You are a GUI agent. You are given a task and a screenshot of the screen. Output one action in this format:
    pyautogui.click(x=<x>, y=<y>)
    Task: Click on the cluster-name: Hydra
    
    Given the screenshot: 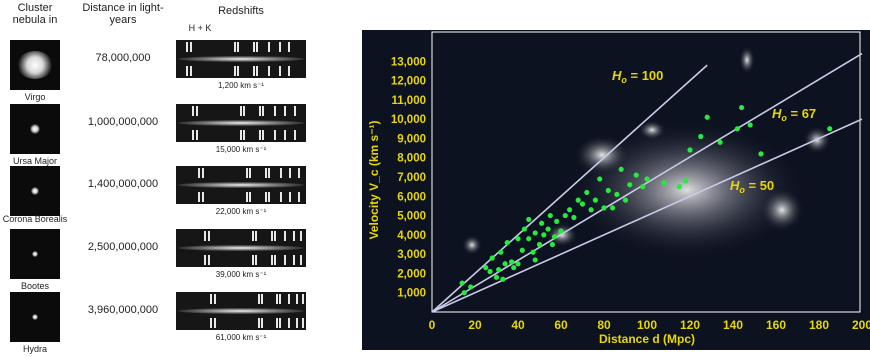 What is the action you would take?
    pyautogui.click(x=34, y=349)
    